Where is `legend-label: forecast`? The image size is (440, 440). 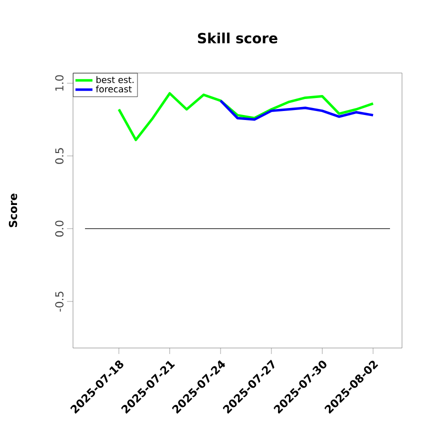
legend-label: forecast is located at coordinates (114, 88).